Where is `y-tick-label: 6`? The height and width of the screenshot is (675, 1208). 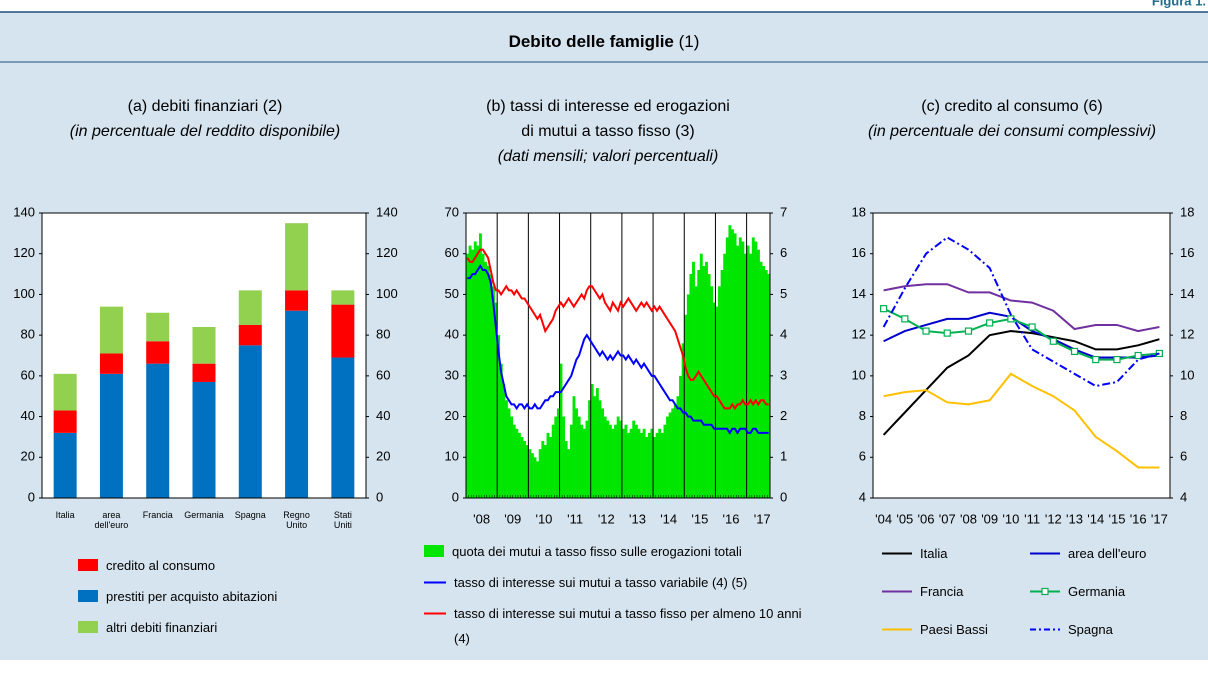
y-tick-label: 6 is located at coordinates (862, 456).